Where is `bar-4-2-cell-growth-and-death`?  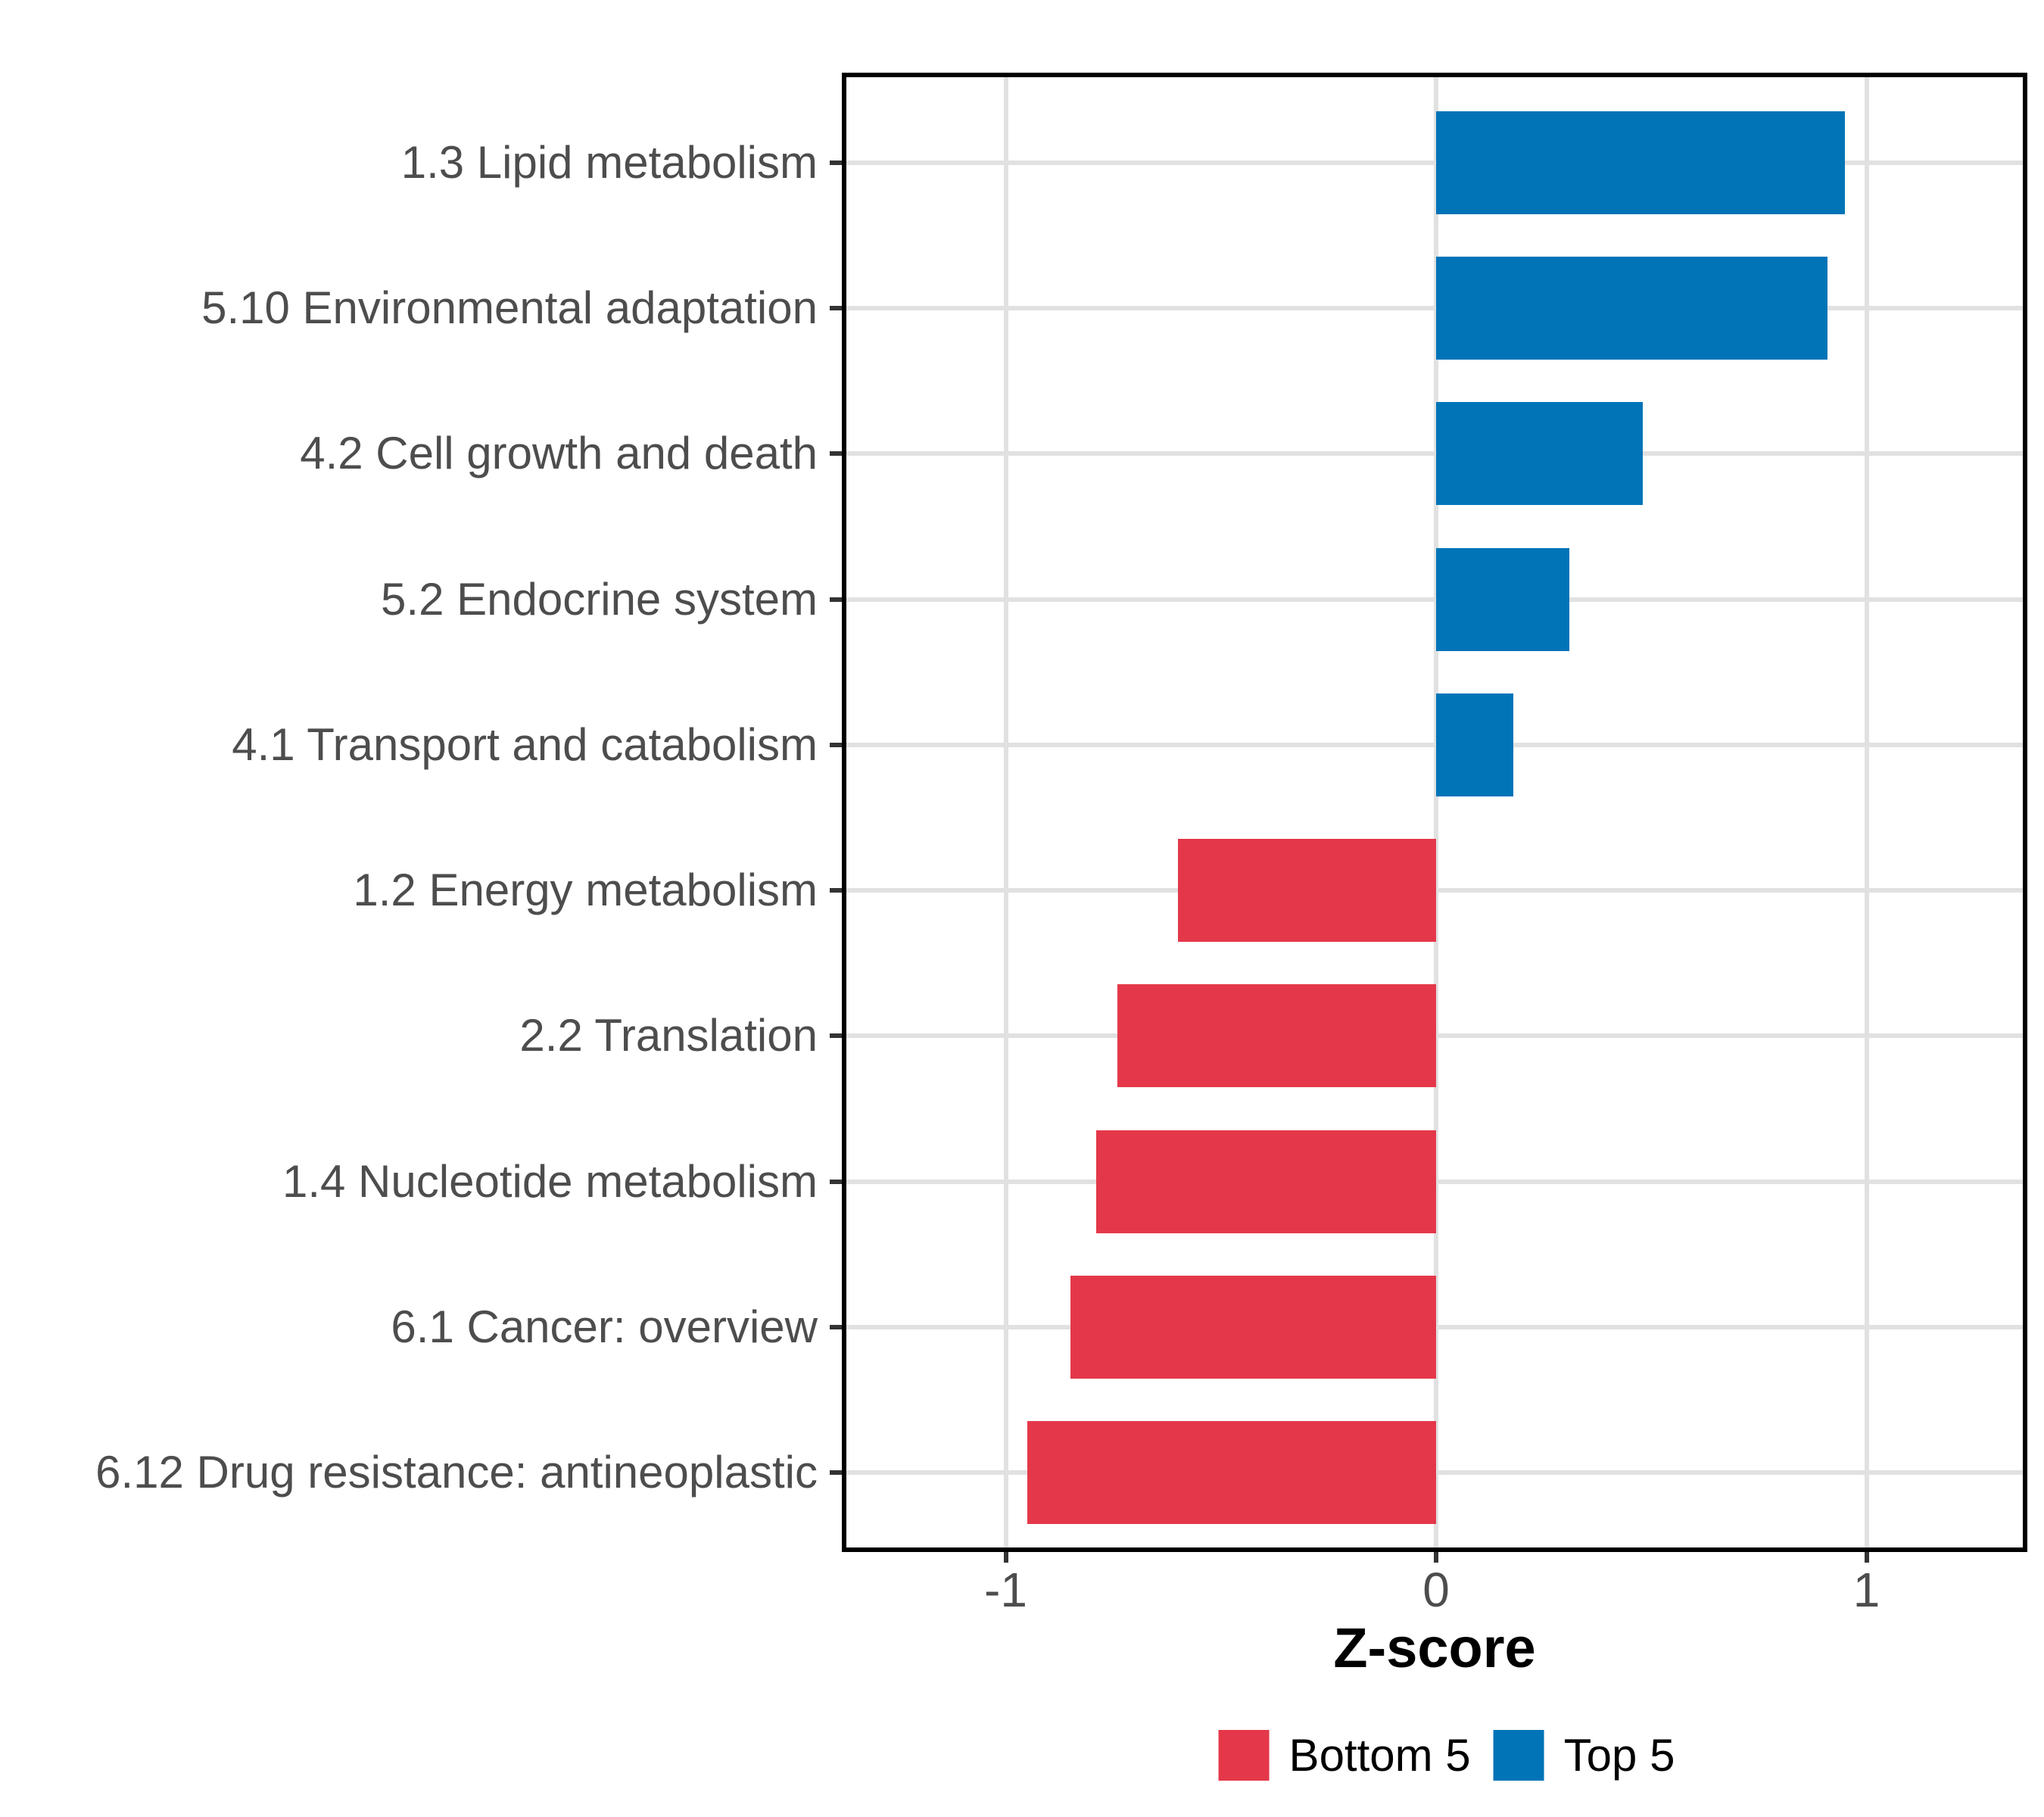 bar-4-2-cell-growth-and-death is located at coordinates (1539, 454).